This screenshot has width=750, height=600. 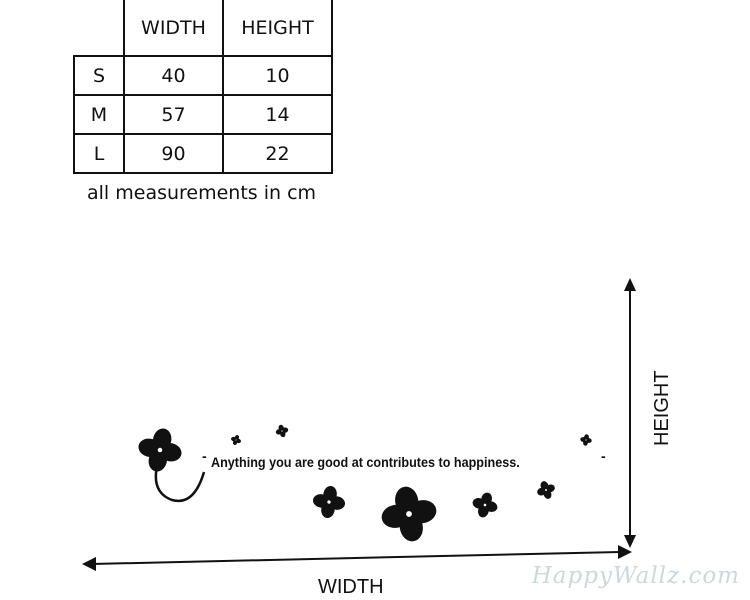 What do you see at coordinates (603, 456) in the screenshot?
I see `quote-dash-right: -` at bounding box center [603, 456].